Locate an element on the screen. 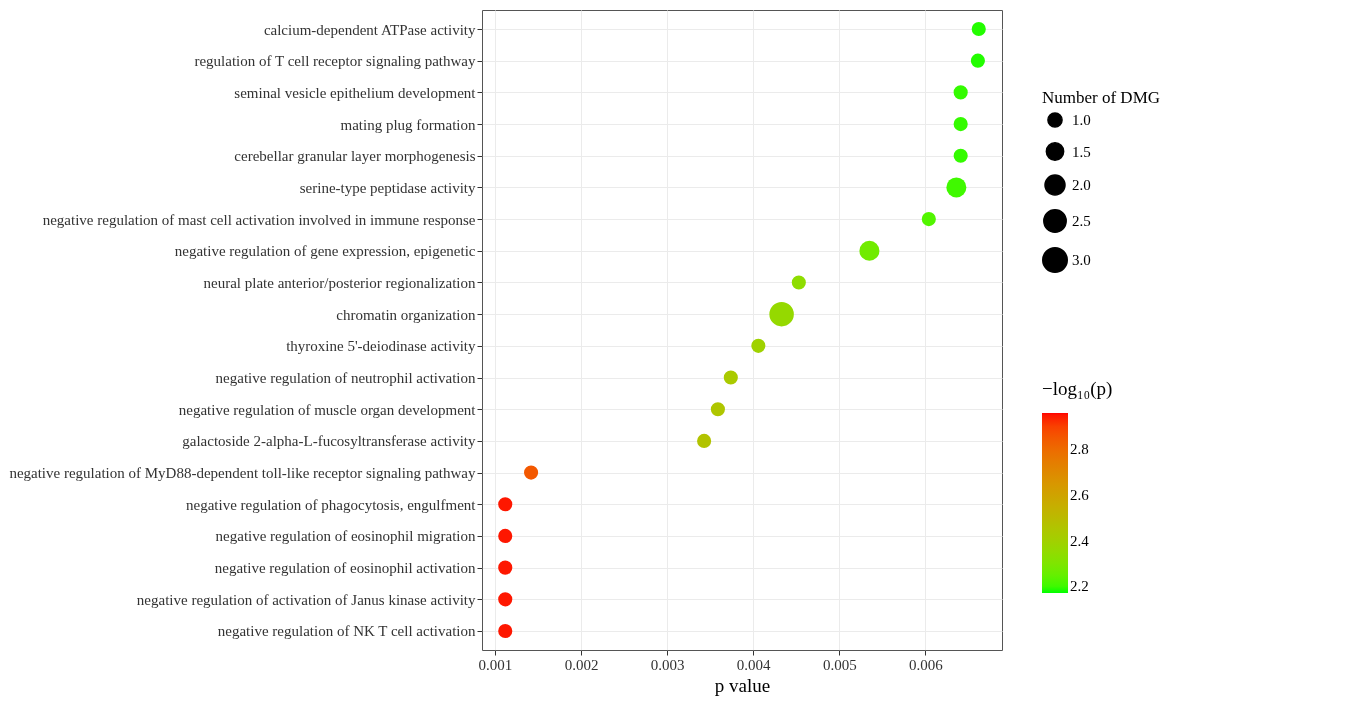 The image size is (1348, 721). legend-label: 3.0 is located at coordinates (1081, 260).